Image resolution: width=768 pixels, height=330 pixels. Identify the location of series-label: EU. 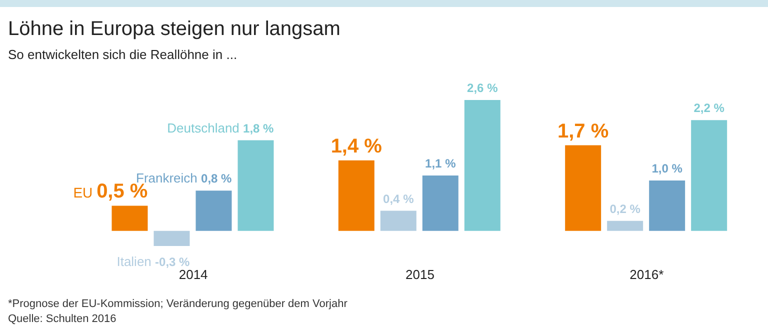
(85, 192).